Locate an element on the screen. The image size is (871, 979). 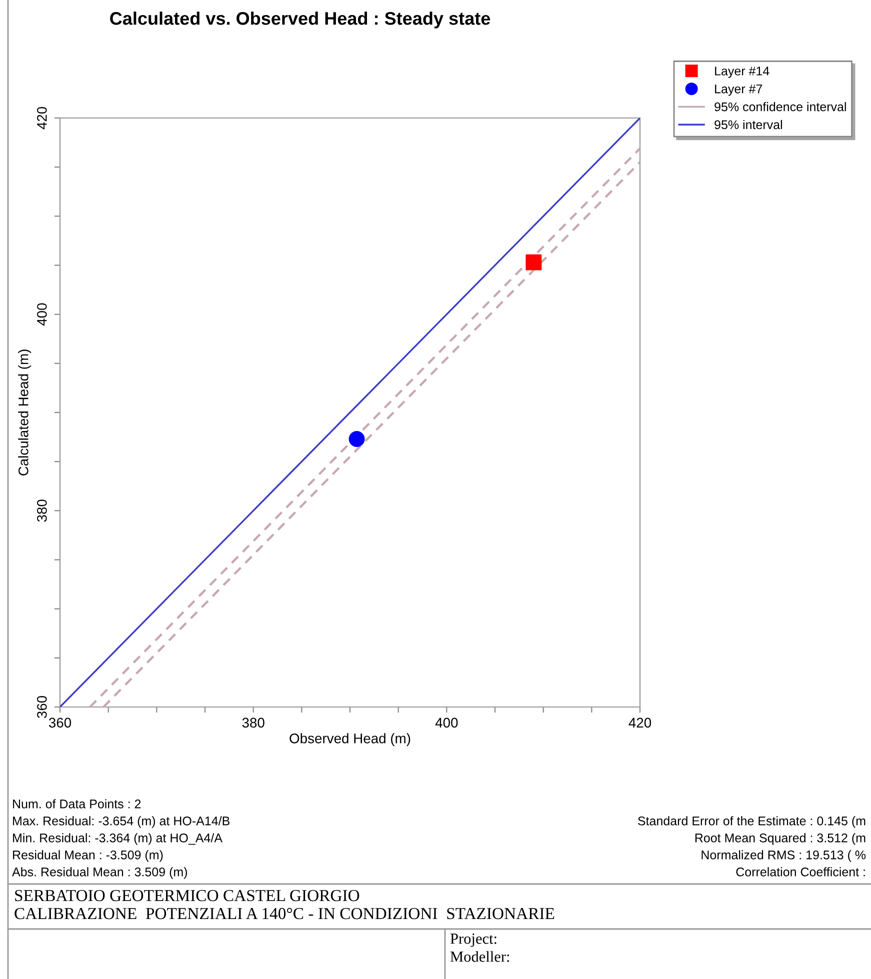
text: Project: is located at coordinates (473, 940).